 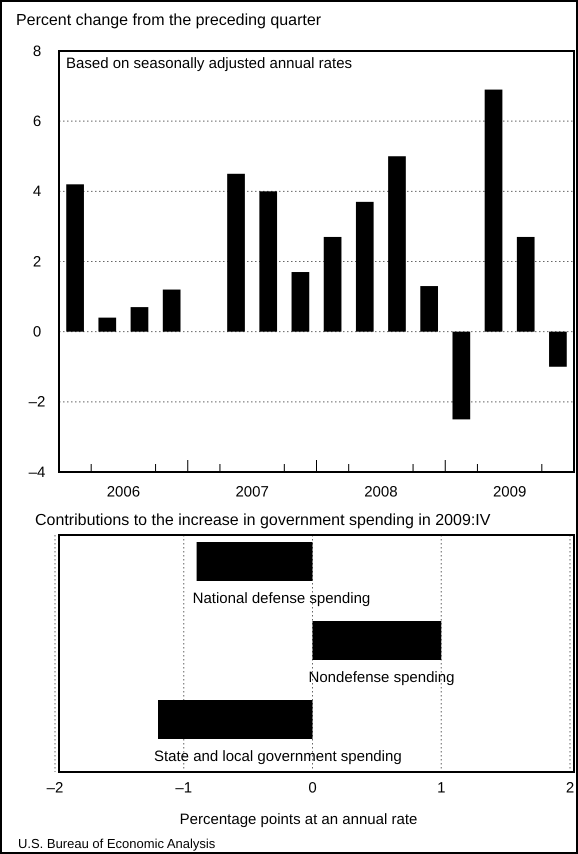 I want to click on x-tick-label: –1, so click(x=183, y=788).